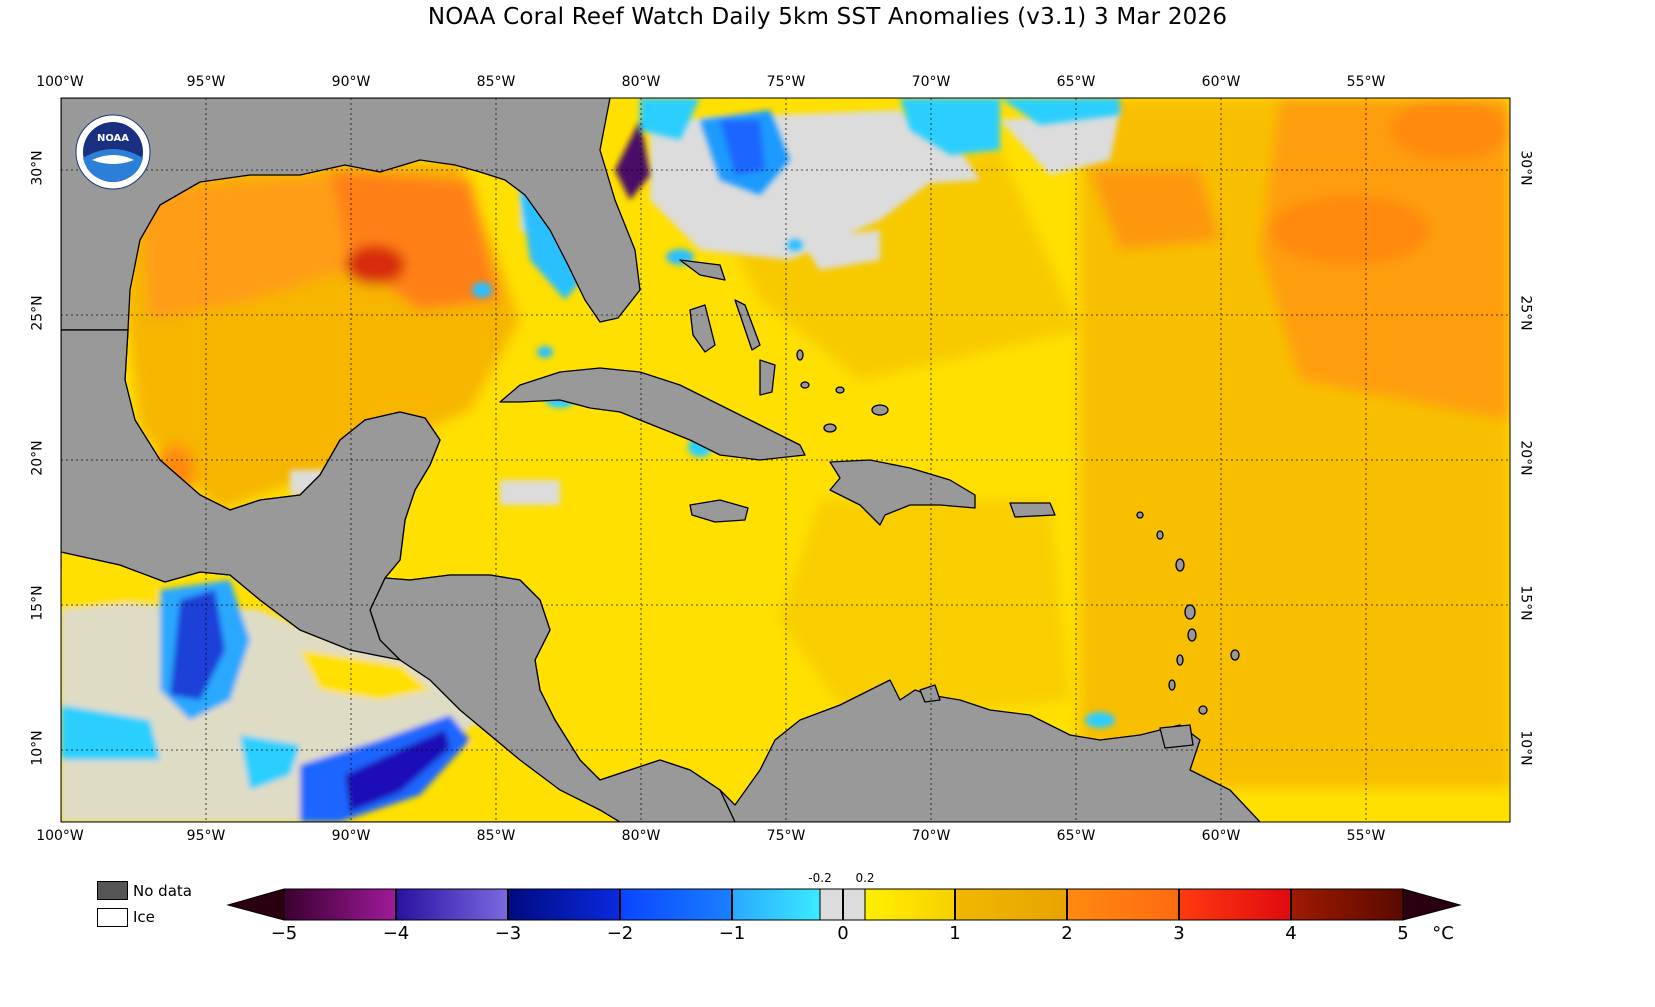 The height and width of the screenshot is (1007, 1655). Describe the element at coordinates (496, 82) in the screenshot. I see `lon-label-top: 85°W` at that location.